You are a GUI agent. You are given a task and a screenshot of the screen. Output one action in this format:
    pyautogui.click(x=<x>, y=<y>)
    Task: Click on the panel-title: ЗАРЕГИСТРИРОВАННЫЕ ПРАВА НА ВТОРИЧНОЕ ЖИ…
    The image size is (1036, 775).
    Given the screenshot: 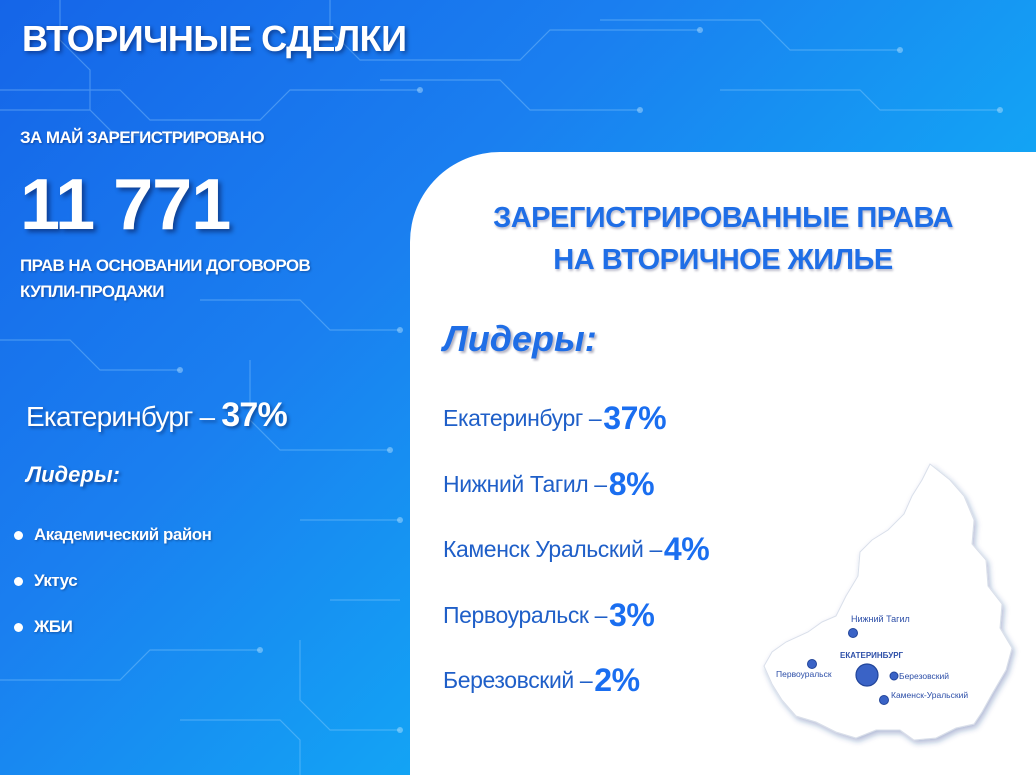 What is the action you would take?
    pyautogui.click(x=723, y=239)
    